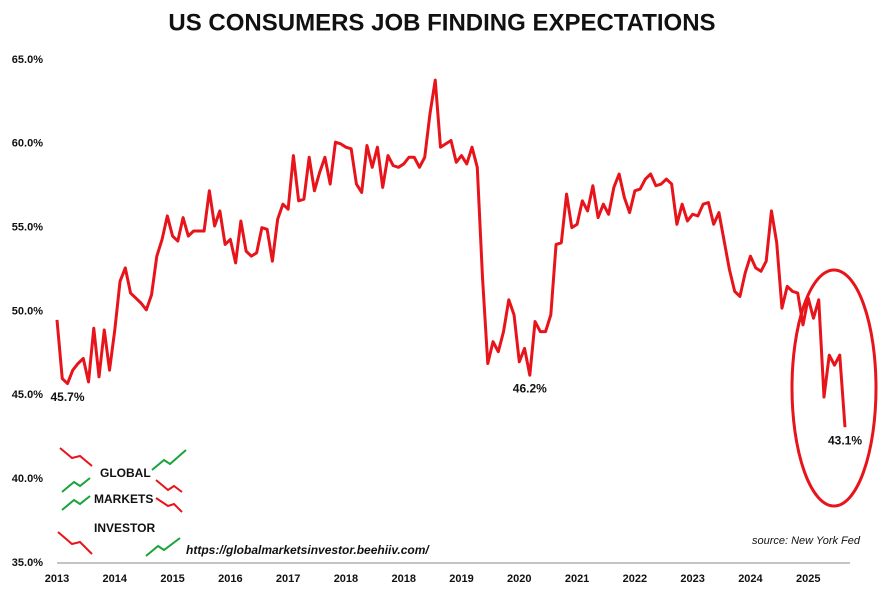  Describe the element at coordinates (834, 388) in the screenshot. I see `highlight-ellipse` at that location.